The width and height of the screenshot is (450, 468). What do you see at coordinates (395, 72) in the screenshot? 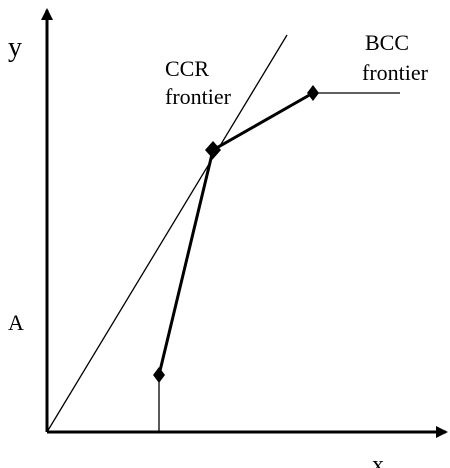
I see `bcc-label: frontier` at bounding box center [395, 72].